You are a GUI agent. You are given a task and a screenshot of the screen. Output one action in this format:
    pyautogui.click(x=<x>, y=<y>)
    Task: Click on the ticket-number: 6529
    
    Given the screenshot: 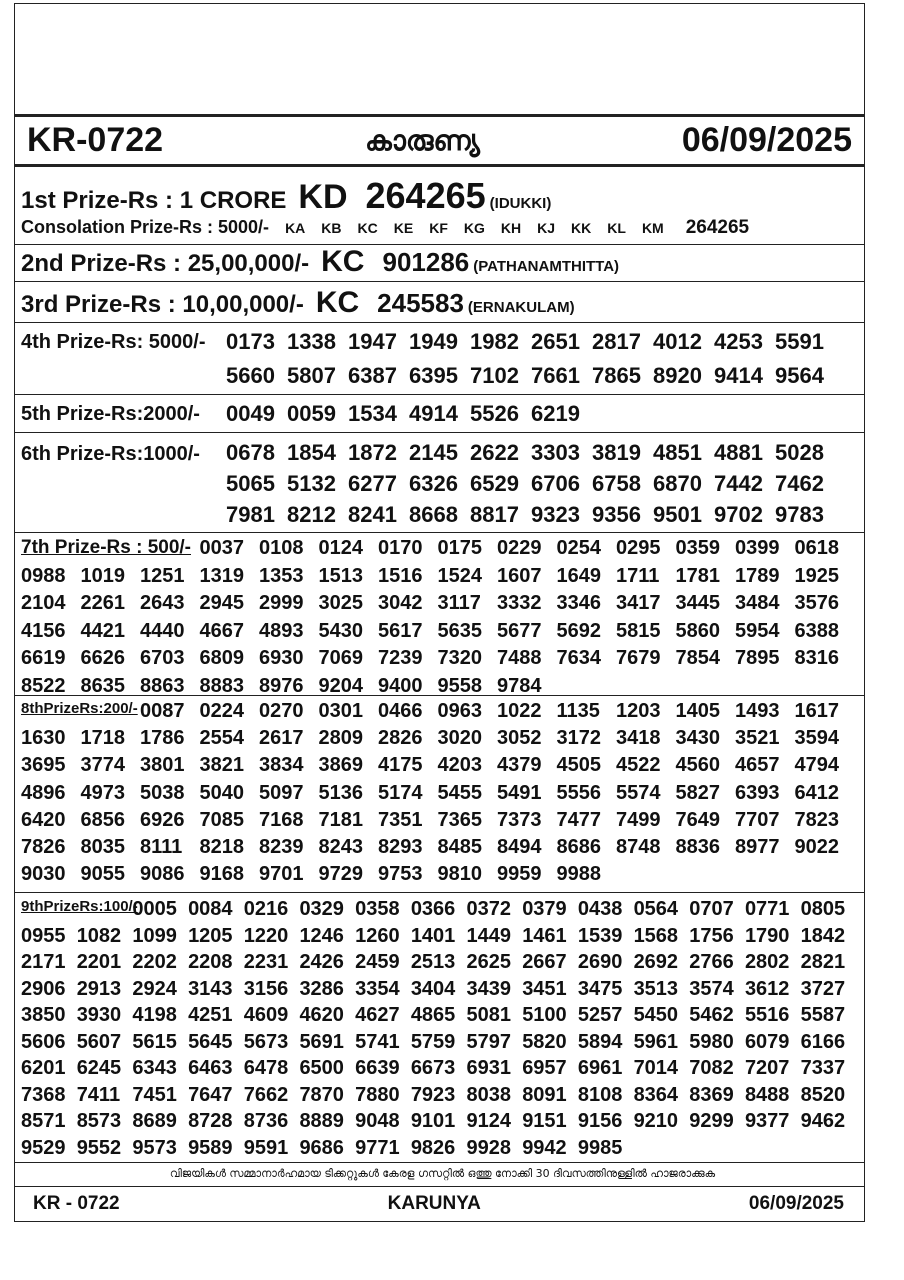 What is the action you would take?
    pyautogui.click(x=494, y=483)
    